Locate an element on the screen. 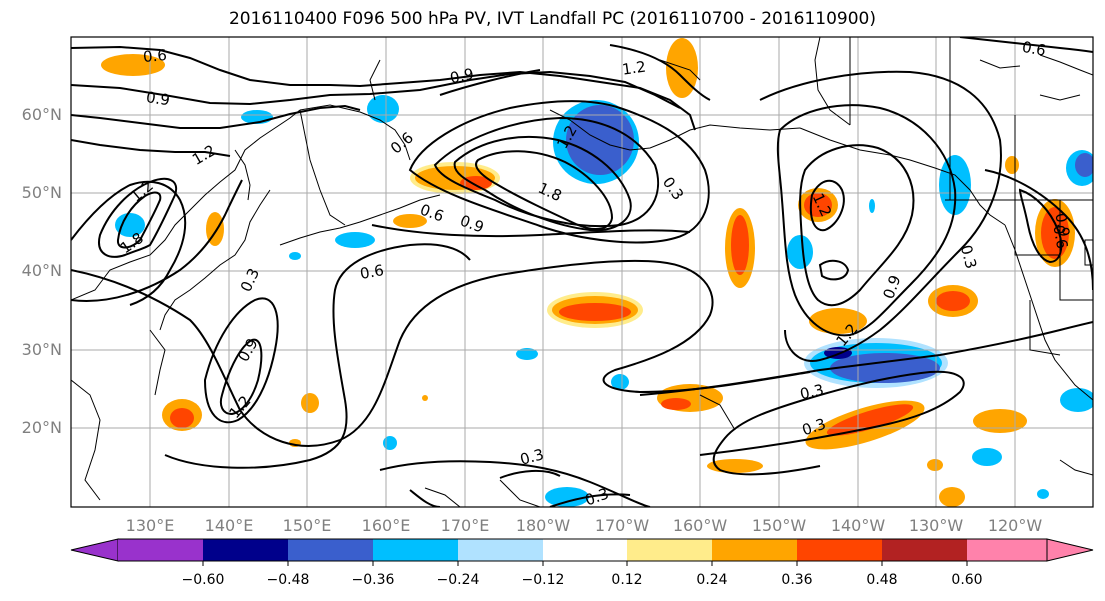  lon-label: 160°W is located at coordinates (700, 525).